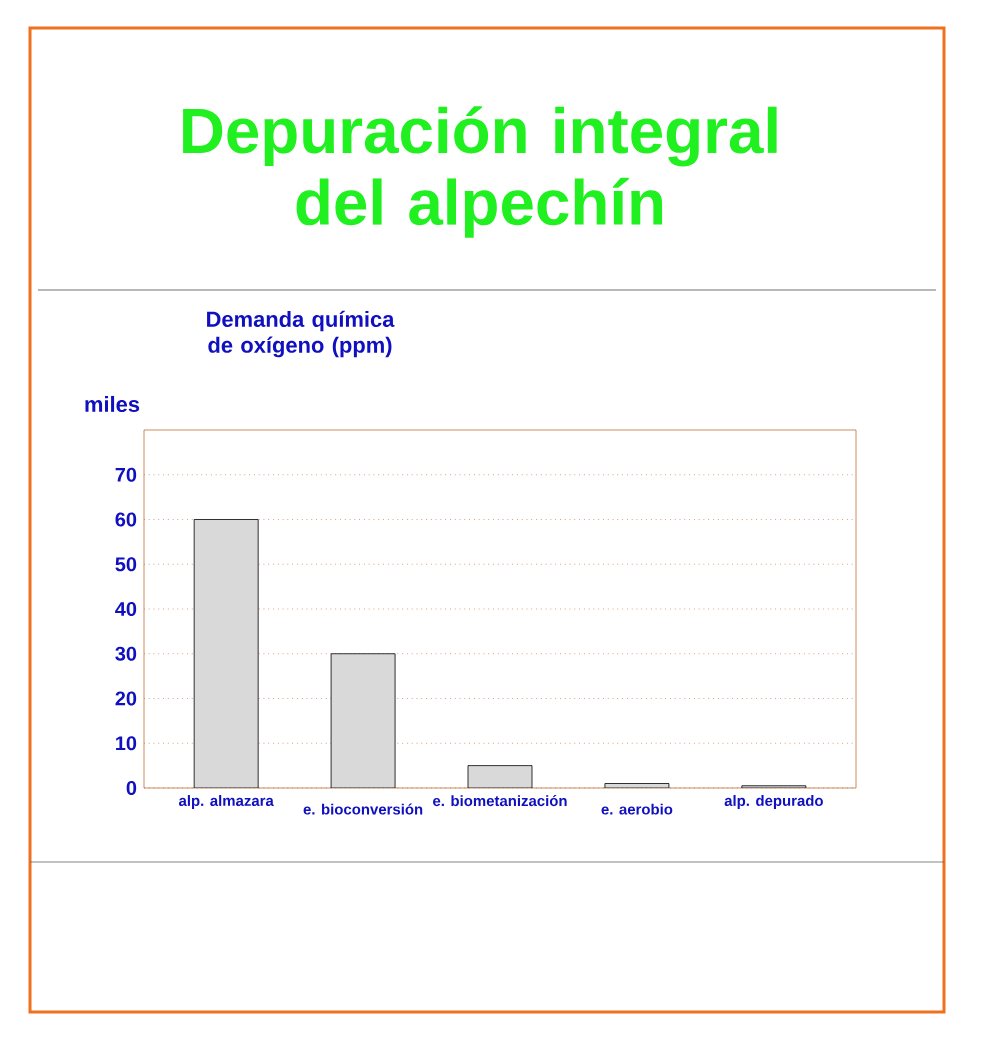  What do you see at coordinates (126, 698) in the screenshot?
I see `y-tick-label: 20` at bounding box center [126, 698].